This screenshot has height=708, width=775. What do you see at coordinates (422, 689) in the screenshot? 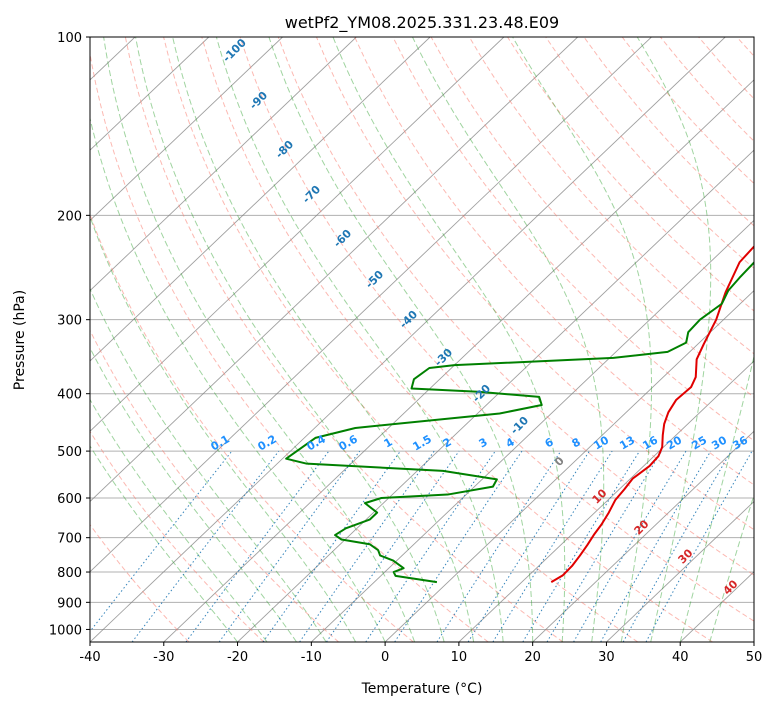
I see `x-axis-title: Temperature (°C)` at bounding box center [422, 689].